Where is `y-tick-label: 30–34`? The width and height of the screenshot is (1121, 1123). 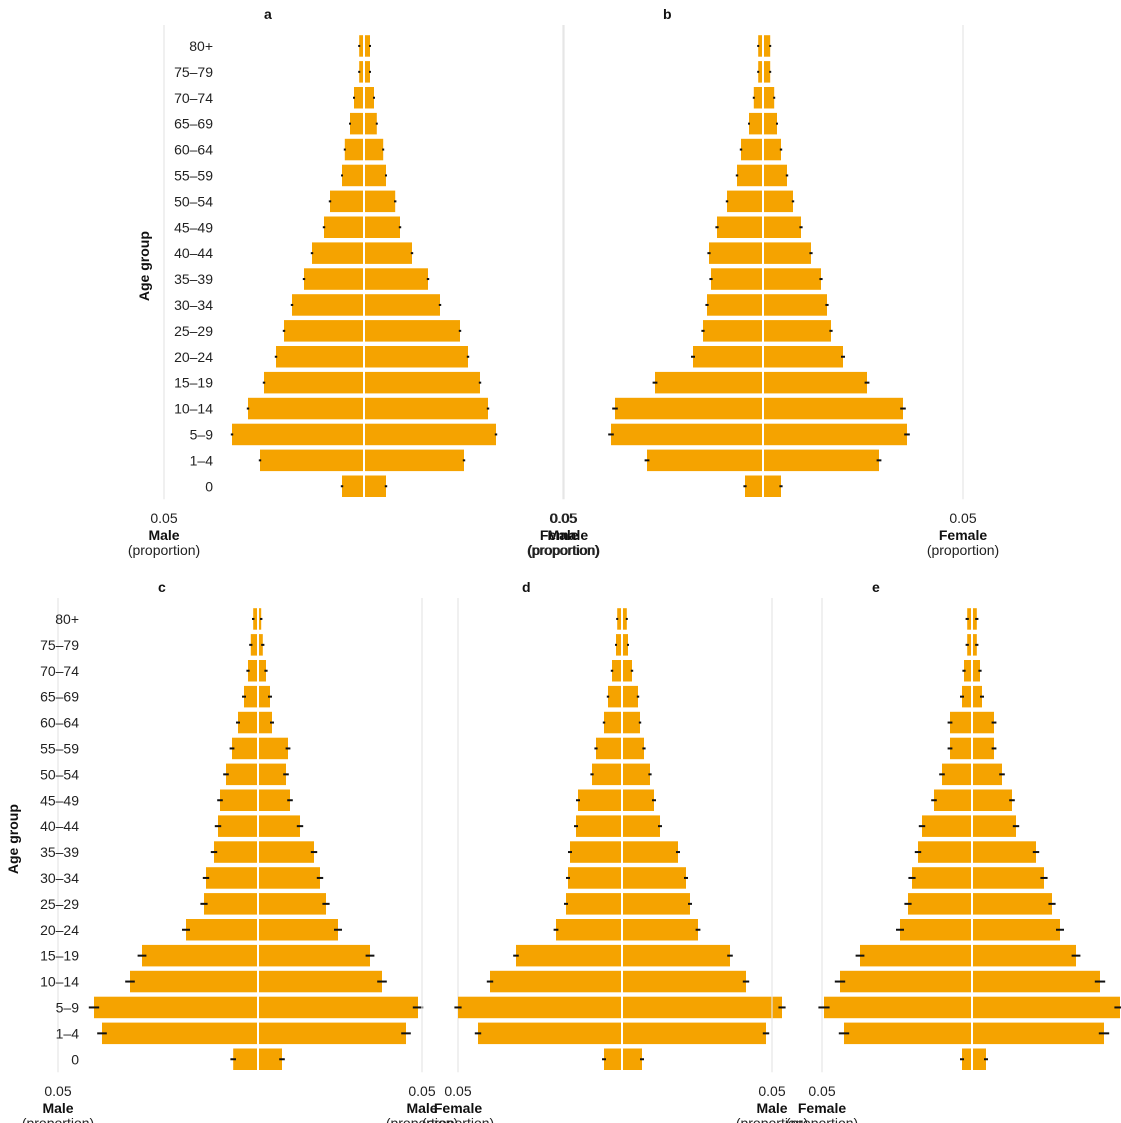 y-tick-label: 30–34 is located at coordinates (59, 878).